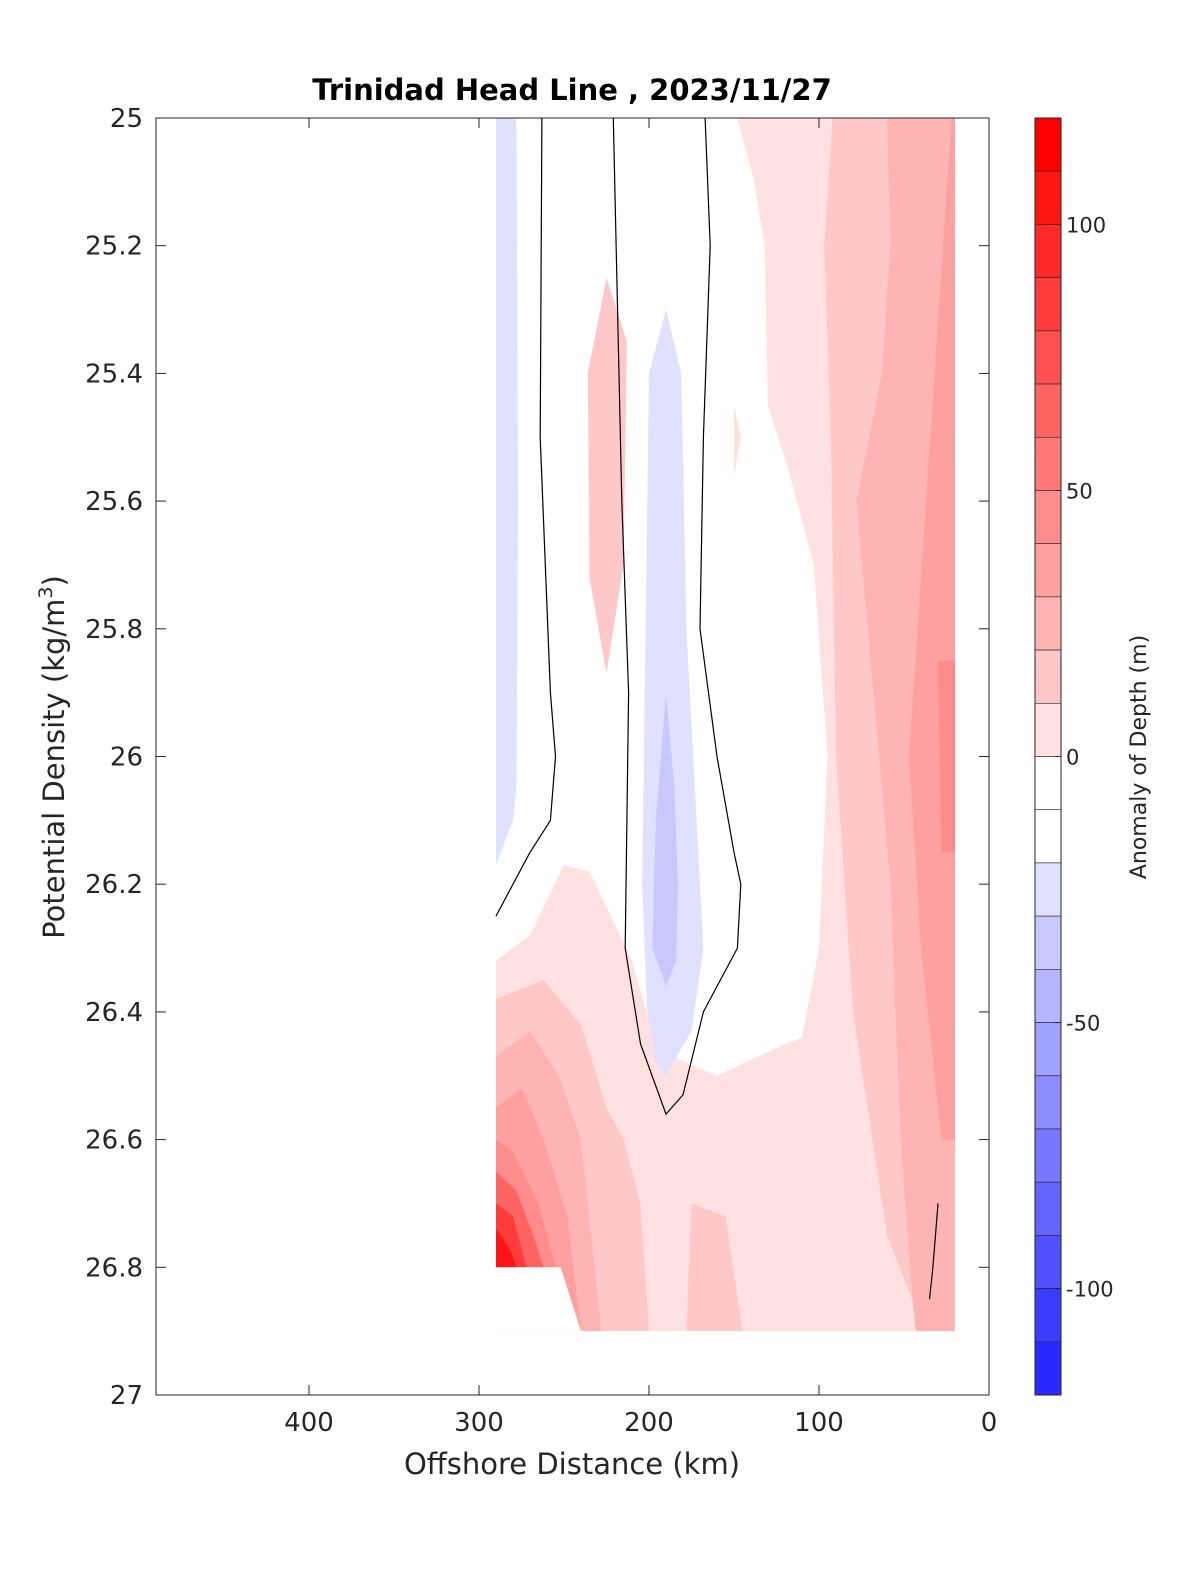 This screenshot has height=1575, width=1200. I want to click on colorbar-ticks: 100 50 0 -50 -100, so click(1084, 757).